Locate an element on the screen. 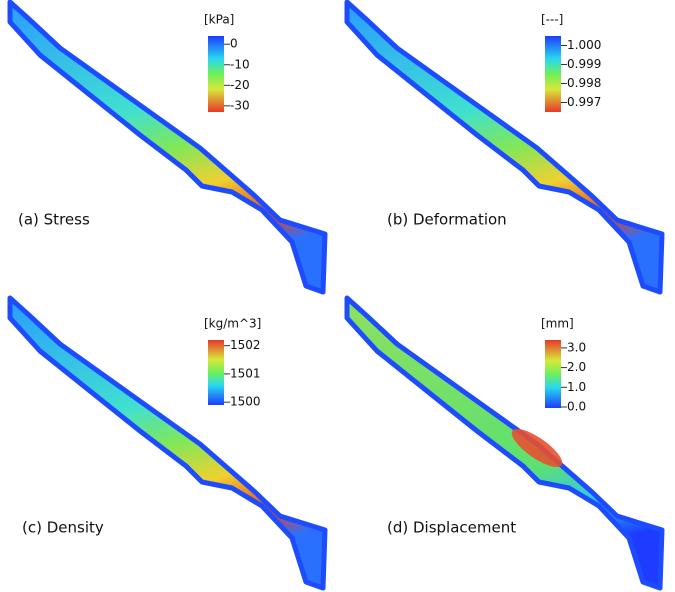 This screenshot has width=675, height=592. colorbar-tick-label: -30 is located at coordinates (240, 105).